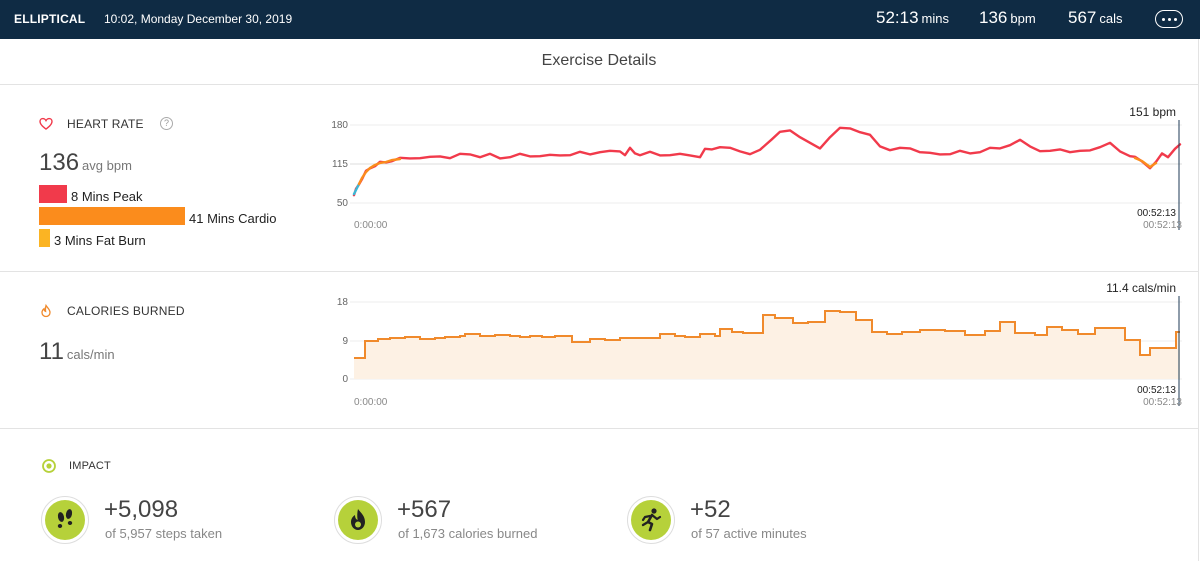 This screenshot has height=561, width=1200. Describe the element at coordinates (468, 533) in the screenshot. I see `calories-impact-detail: of 1,673 calories burned` at that location.